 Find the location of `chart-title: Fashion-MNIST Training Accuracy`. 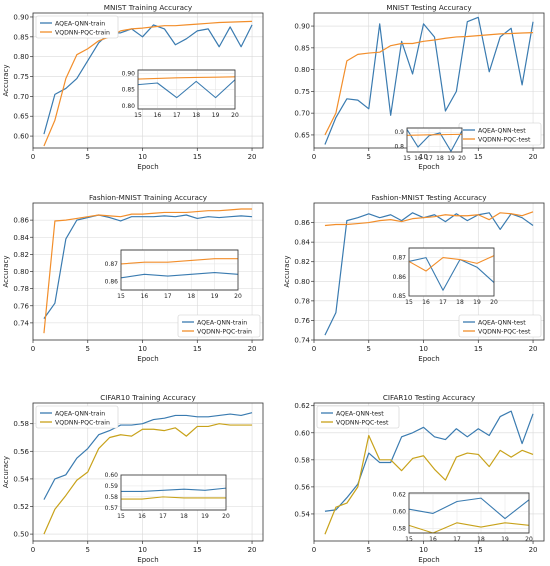

chart-title: Fashion-MNIST Training Accuracy is located at coordinates (148, 197).